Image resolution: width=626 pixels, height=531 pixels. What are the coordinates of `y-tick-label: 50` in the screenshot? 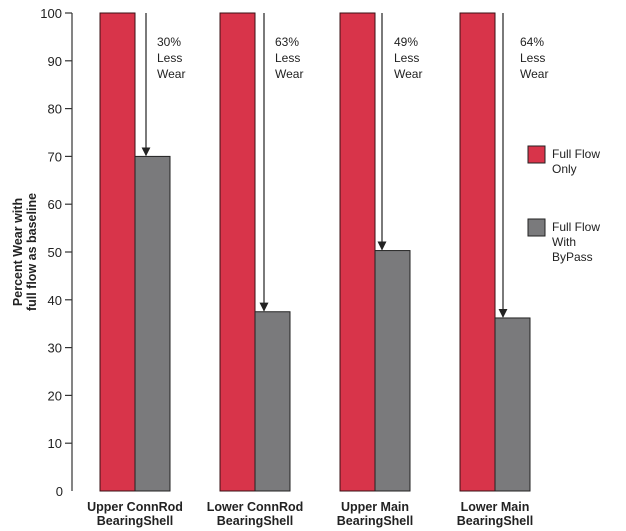 It's located at (55, 252).